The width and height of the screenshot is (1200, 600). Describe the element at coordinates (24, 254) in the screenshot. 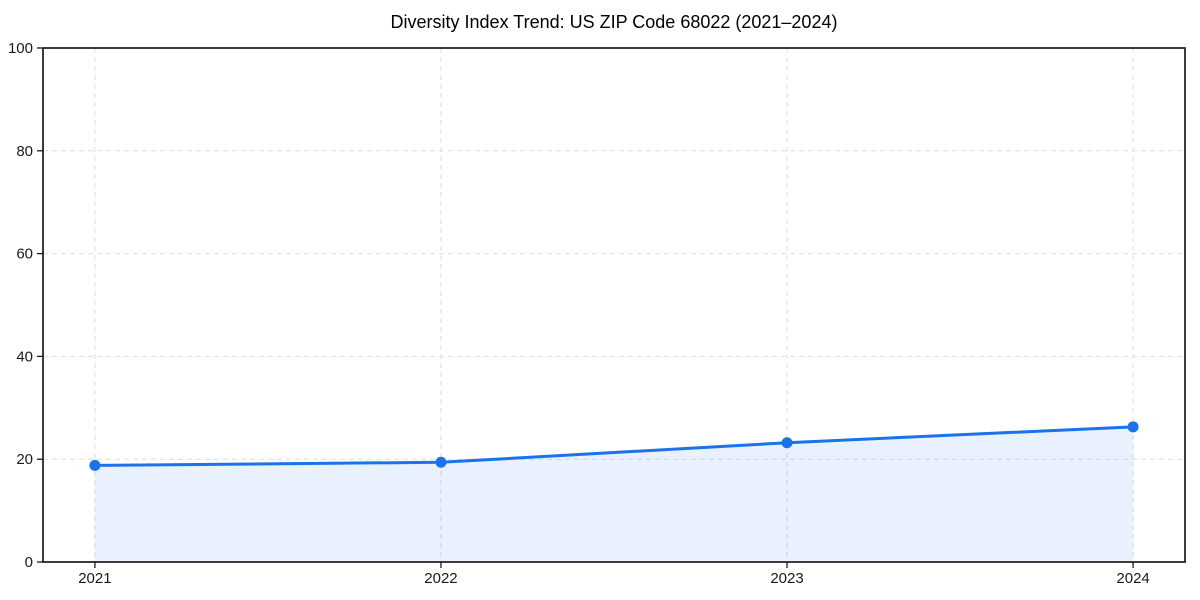

I see `y-tick-label: 60` at that location.